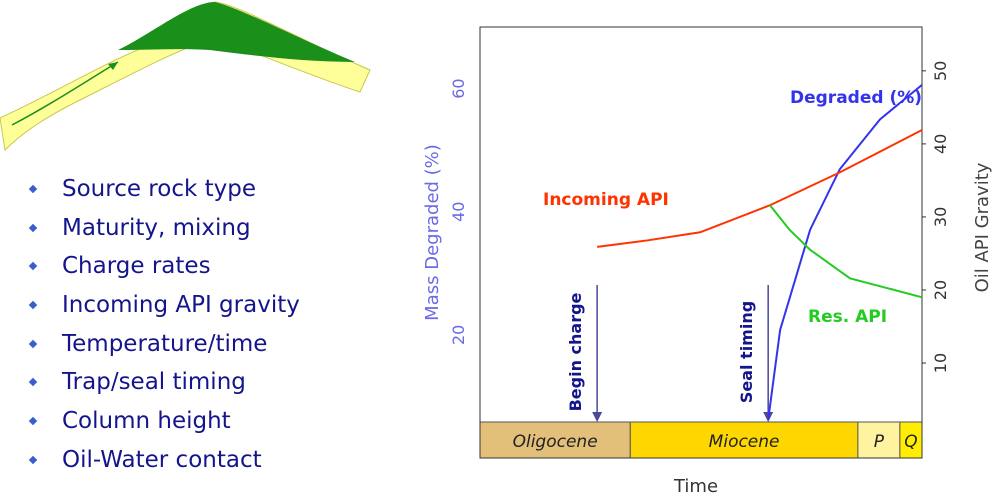 The height and width of the screenshot is (500, 994). What do you see at coordinates (65, 93) in the screenshot?
I see `migration-arrow` at bounding box center [65, 93].